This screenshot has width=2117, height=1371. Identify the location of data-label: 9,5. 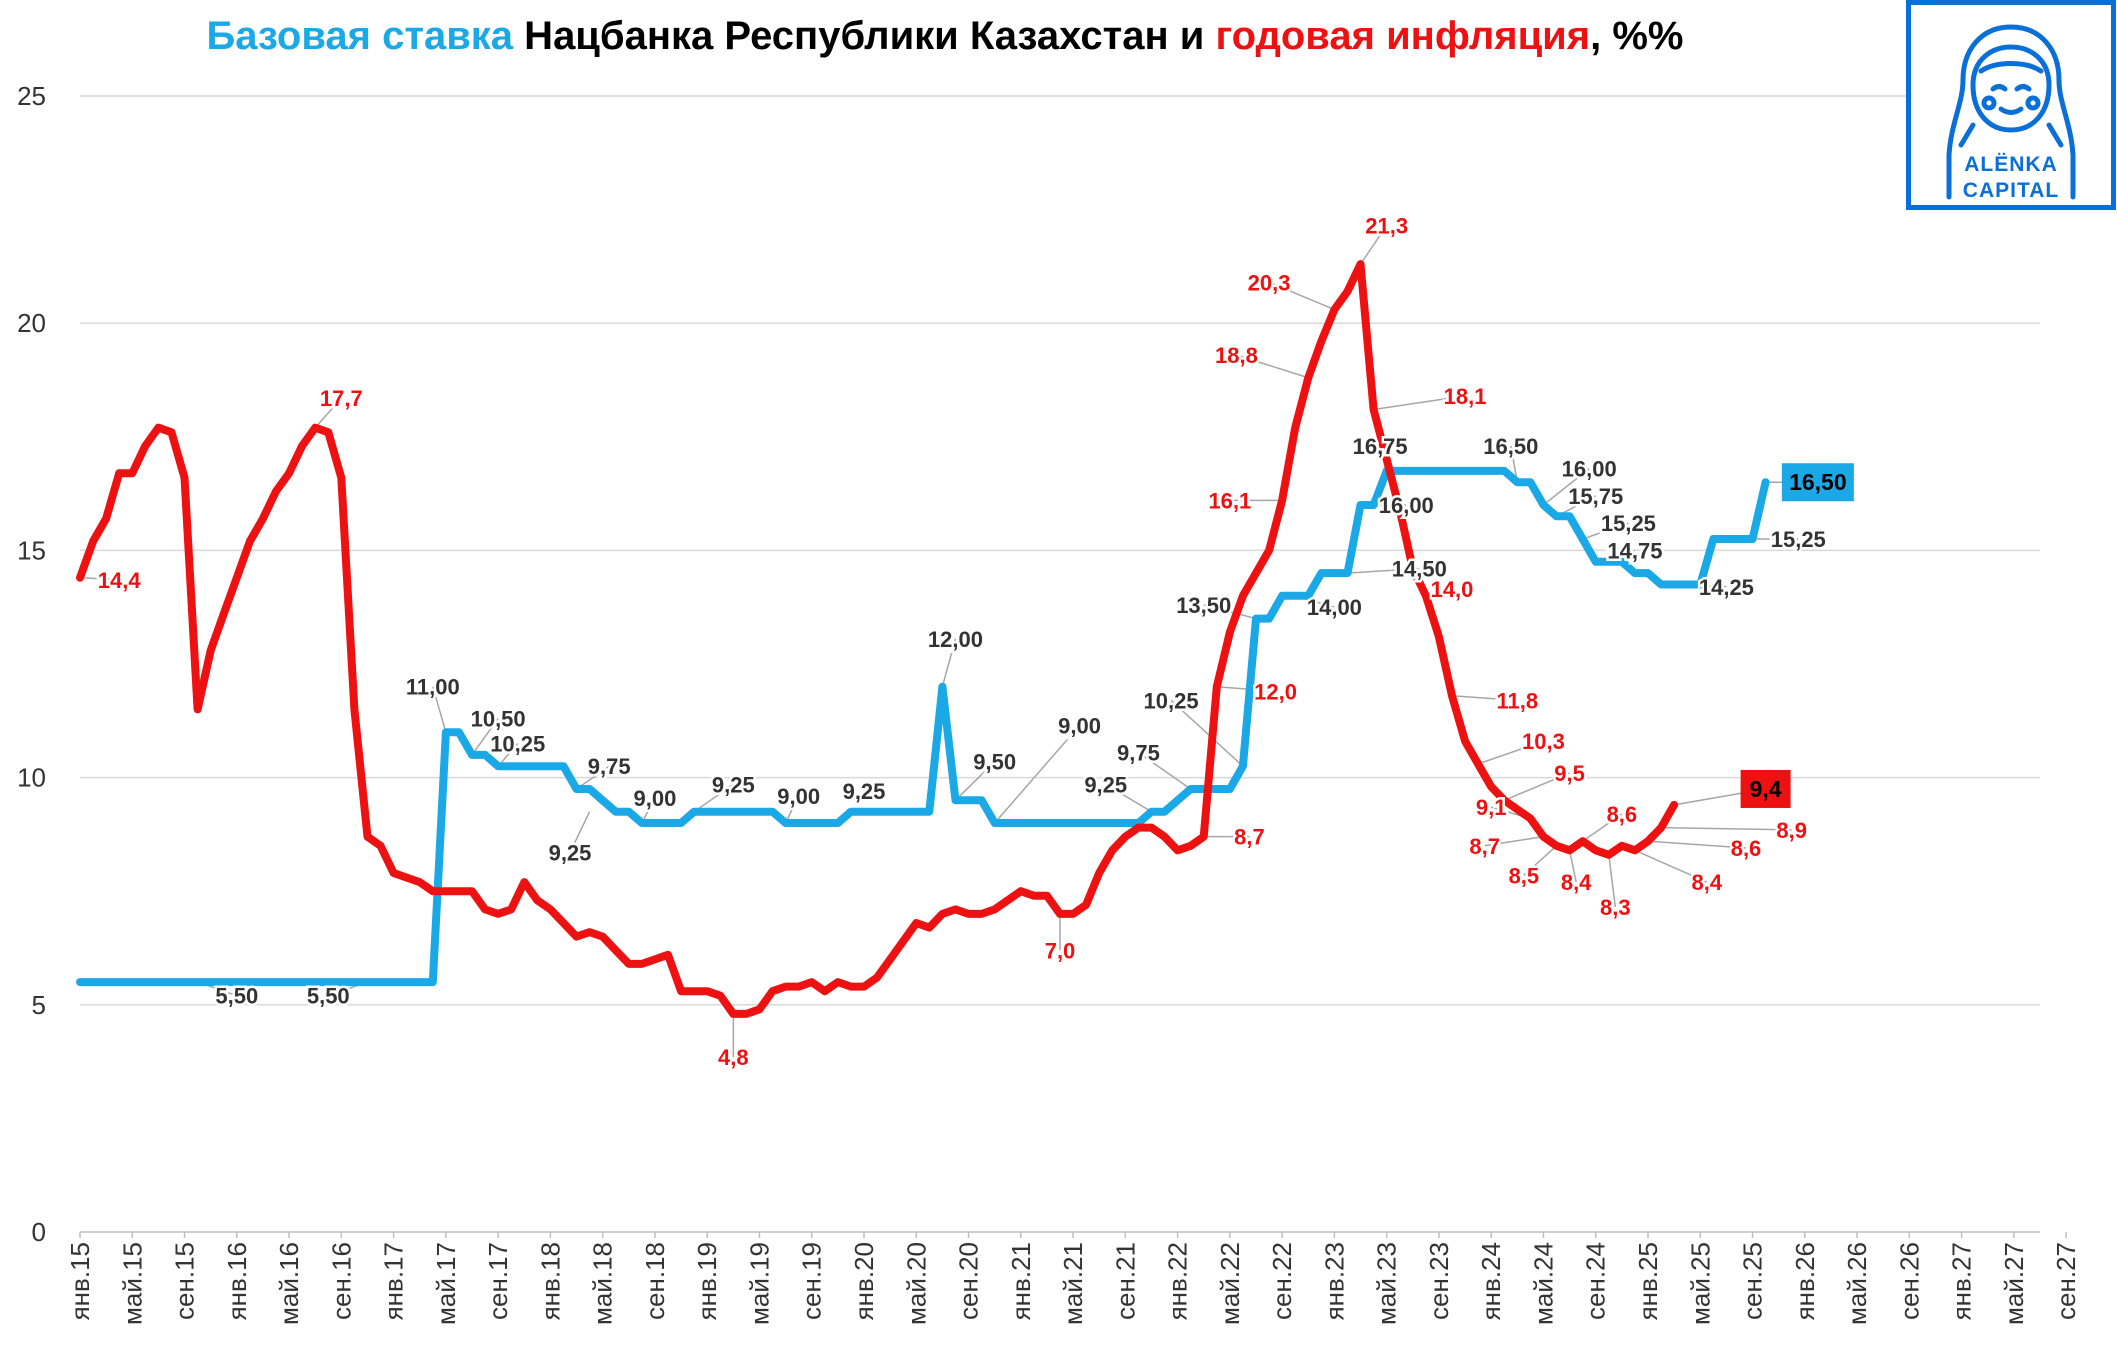
(1569, 773).